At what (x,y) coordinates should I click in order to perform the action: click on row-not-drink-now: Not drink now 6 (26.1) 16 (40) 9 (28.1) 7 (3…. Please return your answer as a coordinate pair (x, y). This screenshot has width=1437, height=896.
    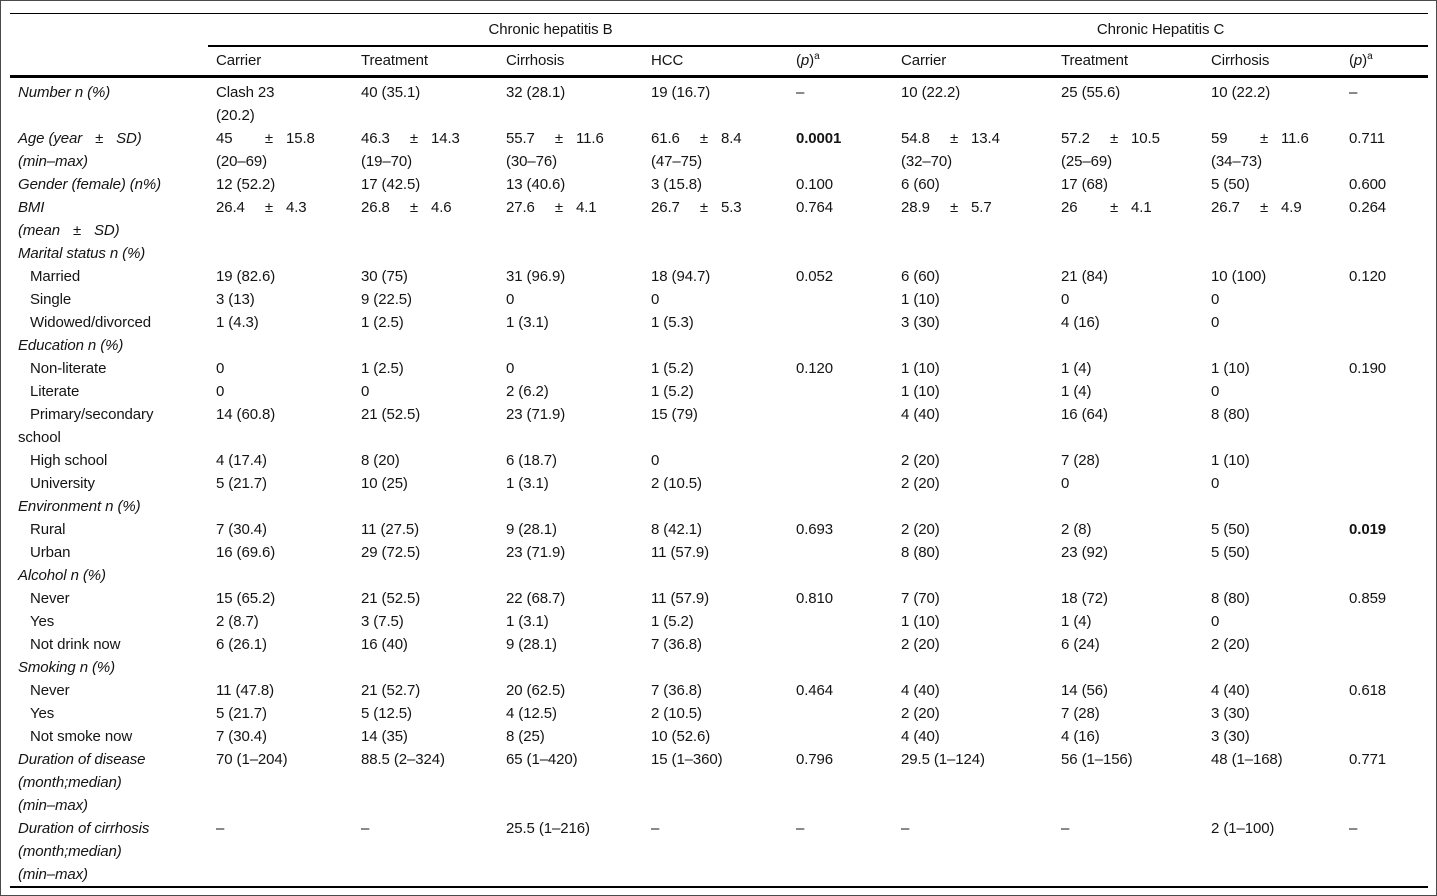
    Looking at the image, I should click on (719, 644).